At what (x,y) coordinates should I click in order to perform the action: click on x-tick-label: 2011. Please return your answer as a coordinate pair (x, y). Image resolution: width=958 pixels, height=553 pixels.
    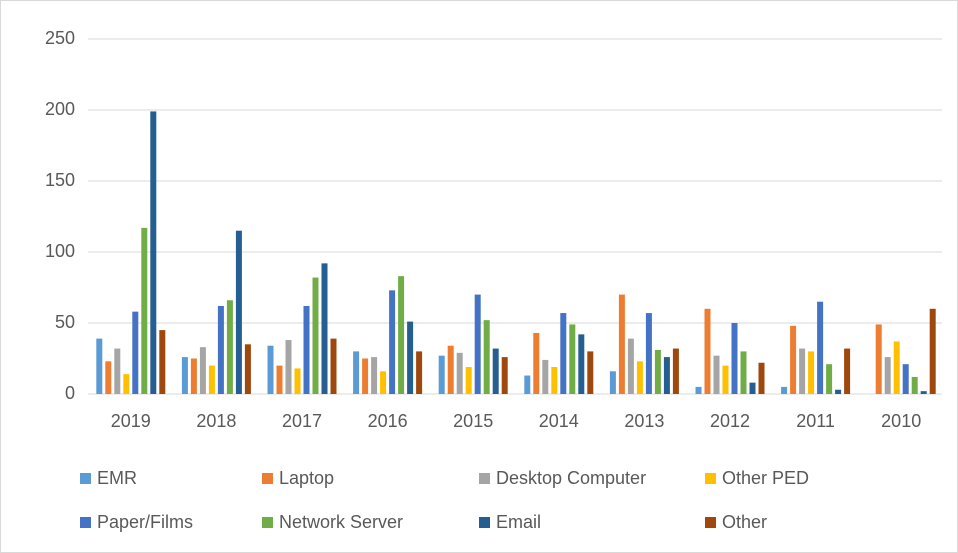
    Looking at the image, I should click on (815, 421).